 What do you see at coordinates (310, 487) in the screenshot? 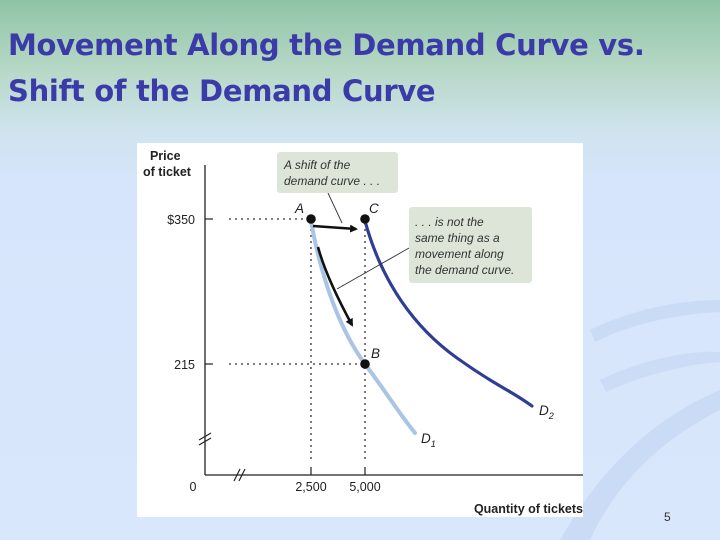
I see `x-tick-label-2500: 2,500` at bounding box center [310, 487].